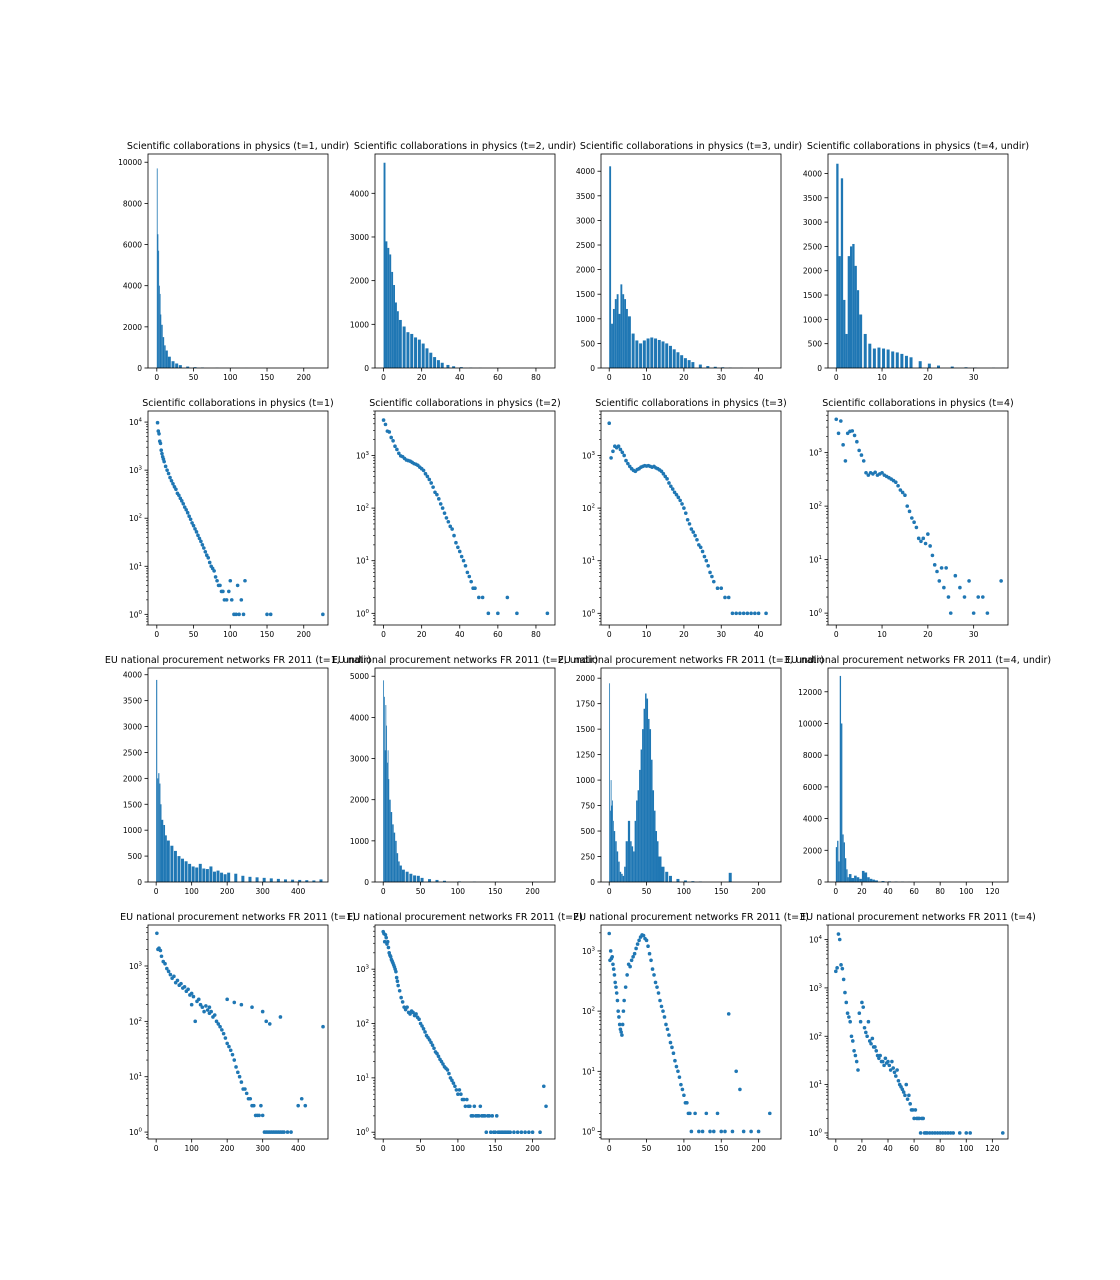  What do you see at coordinates (132, 203) in the screenshot?
I see `y-tick-label: 8000` at bounding box center [132, 203].